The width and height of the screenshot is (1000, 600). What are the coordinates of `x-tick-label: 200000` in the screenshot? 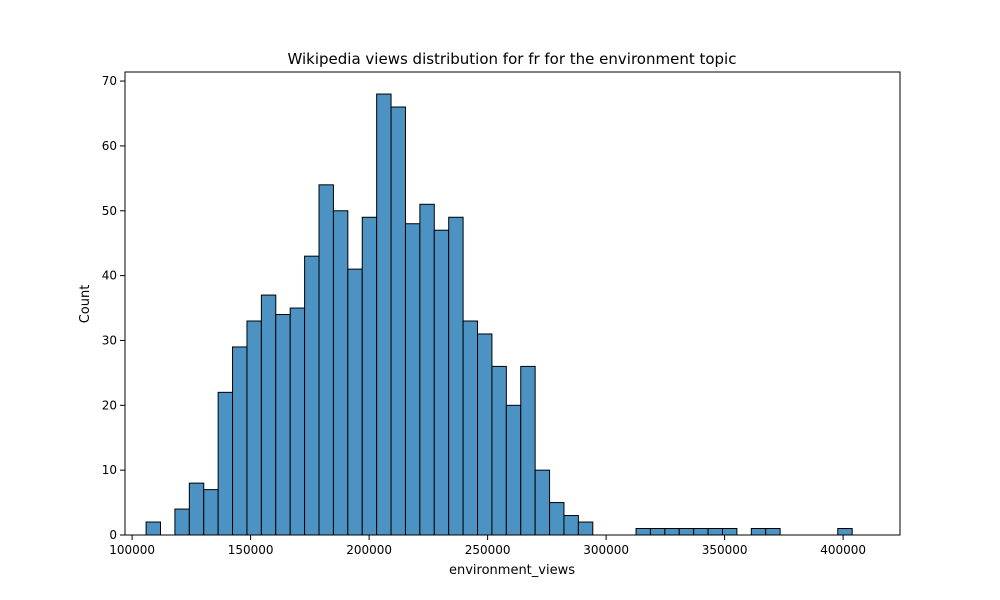 It's located at (369, 550).